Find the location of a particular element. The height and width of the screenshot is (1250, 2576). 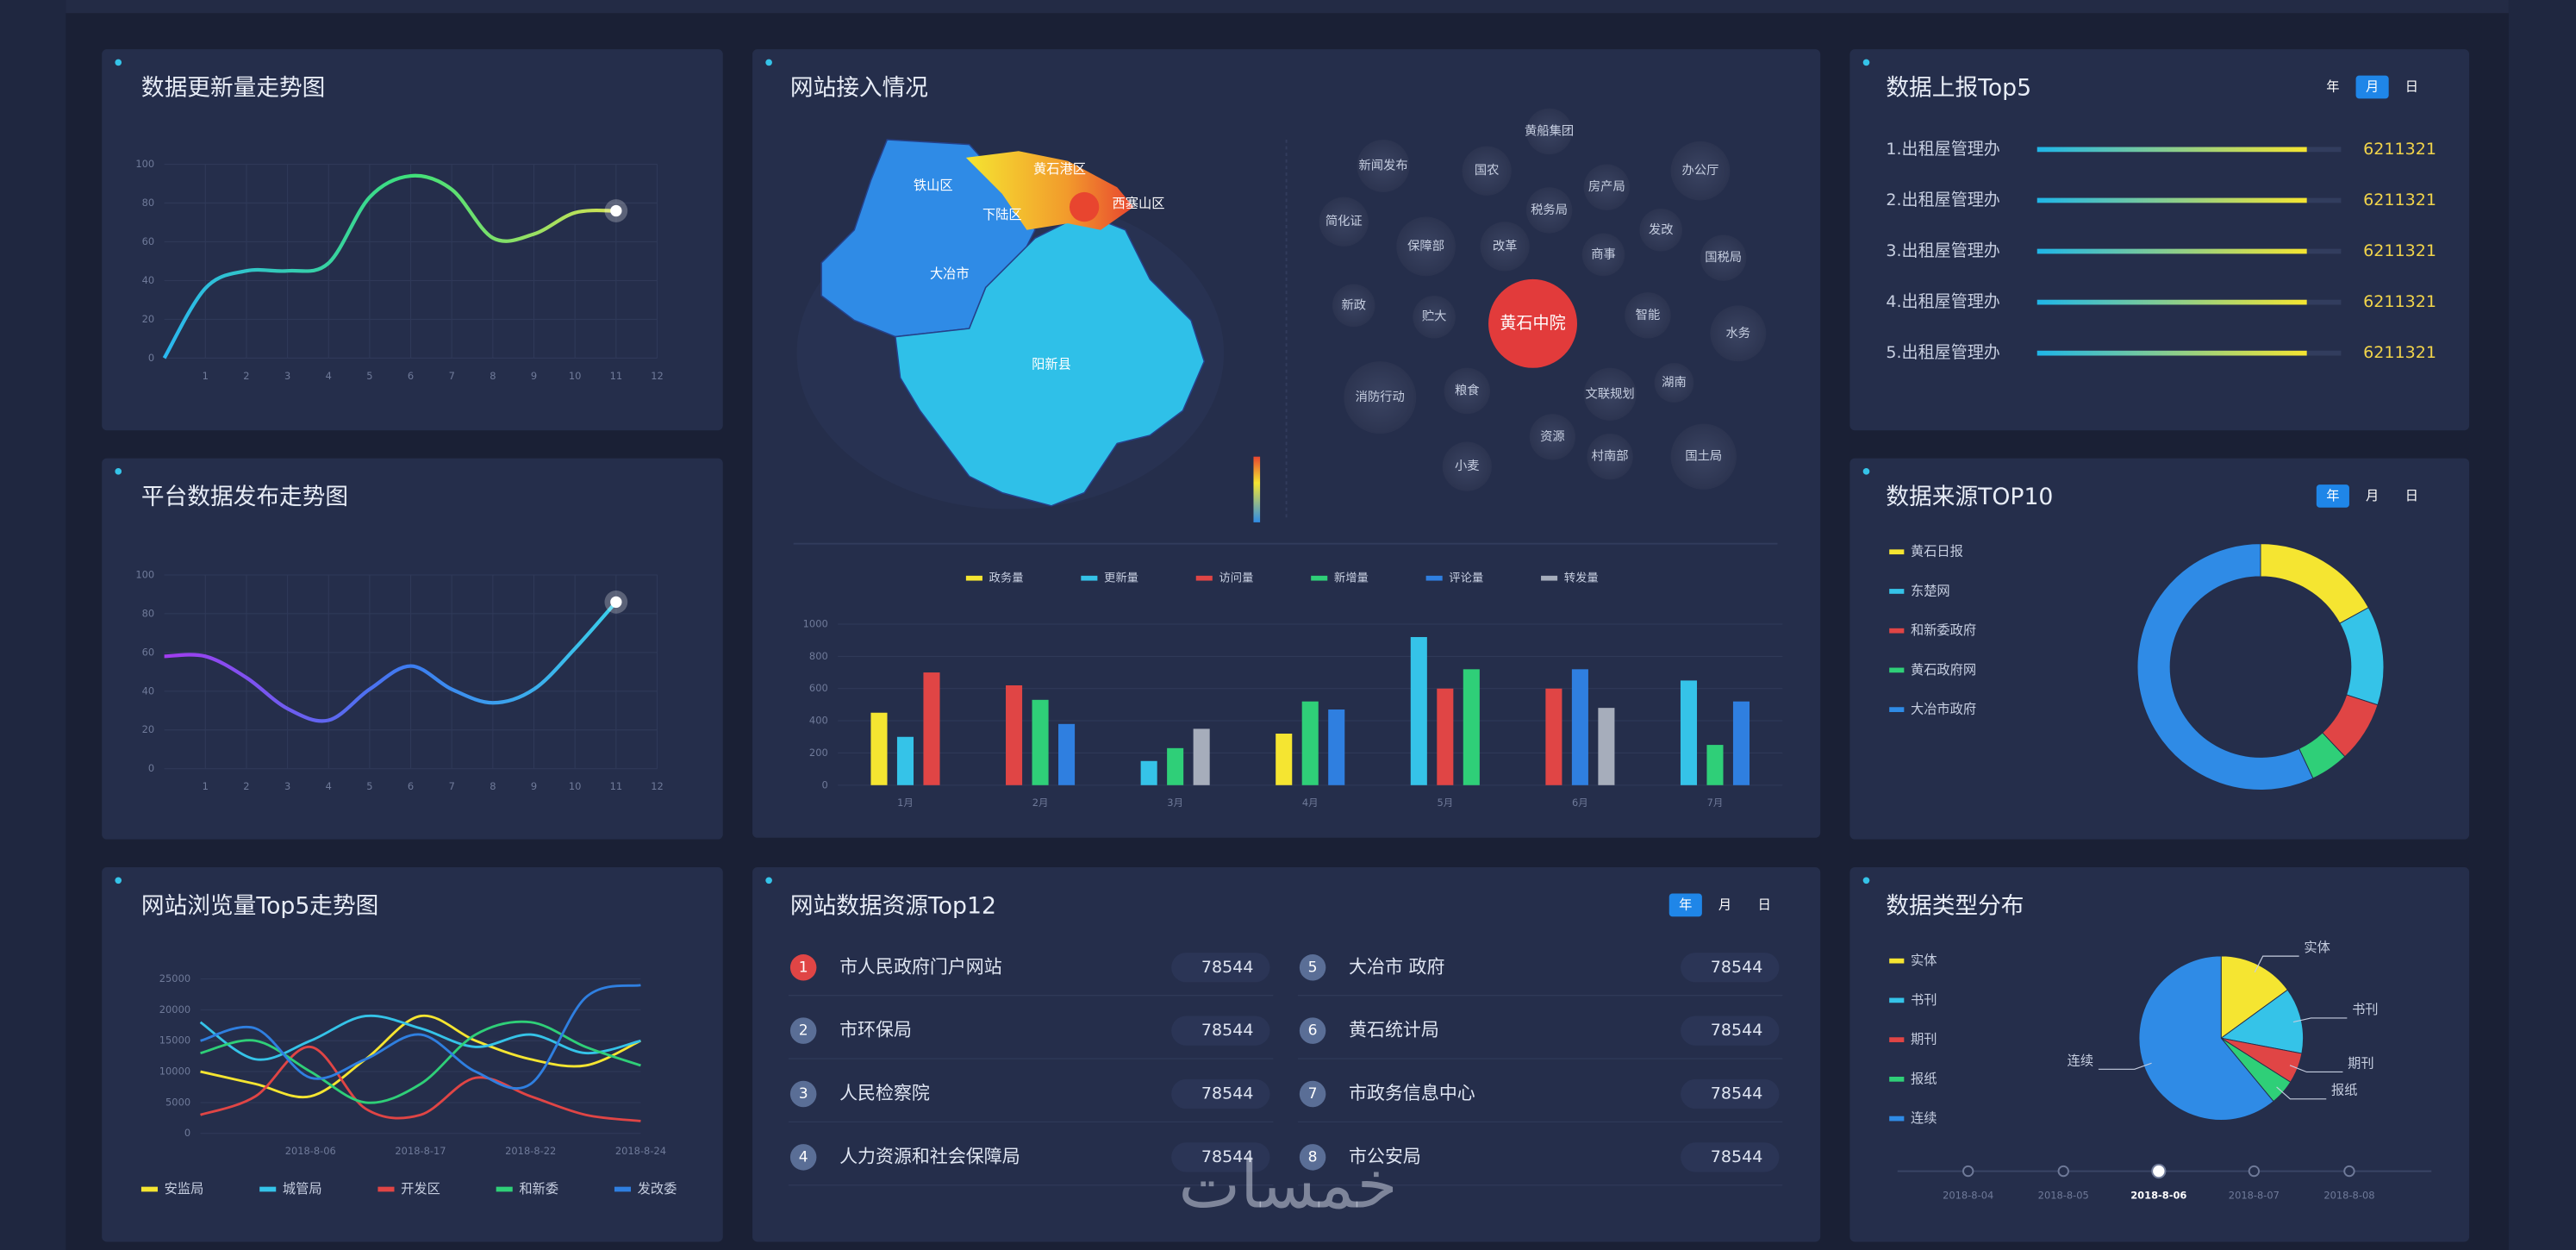

site-name: 大冶市 政府 is located at coordinates (1396, 966).